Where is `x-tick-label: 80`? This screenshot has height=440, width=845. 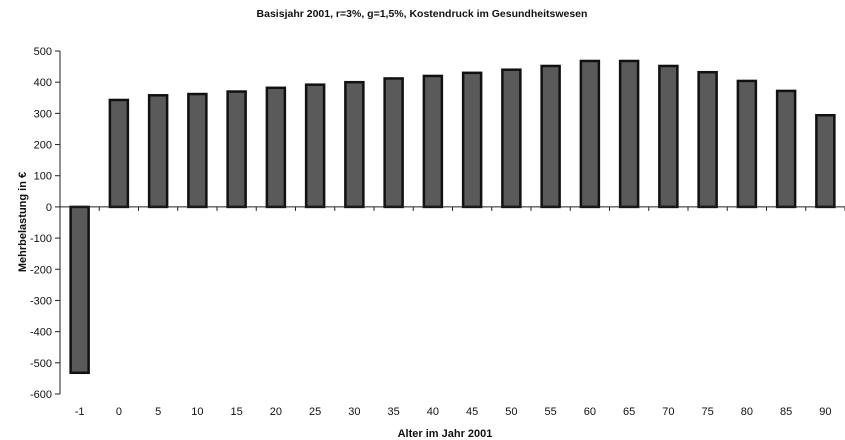 x-tick-label: 80 is located at coordinates (747, 412).